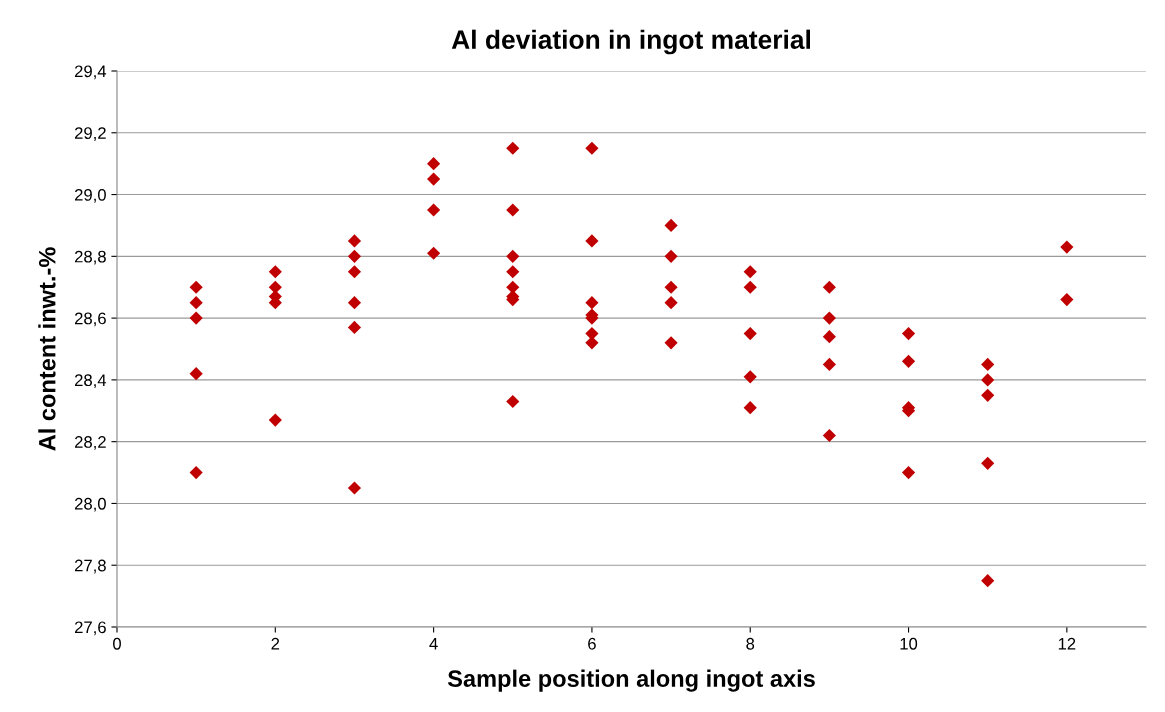 Image resolution: width=1165 pixels, height=712 pixels. What do you see at coordinates (90, 72) in the screenshot?
I see `y-tick-label: 29,4` at bounding box center [90, 72].